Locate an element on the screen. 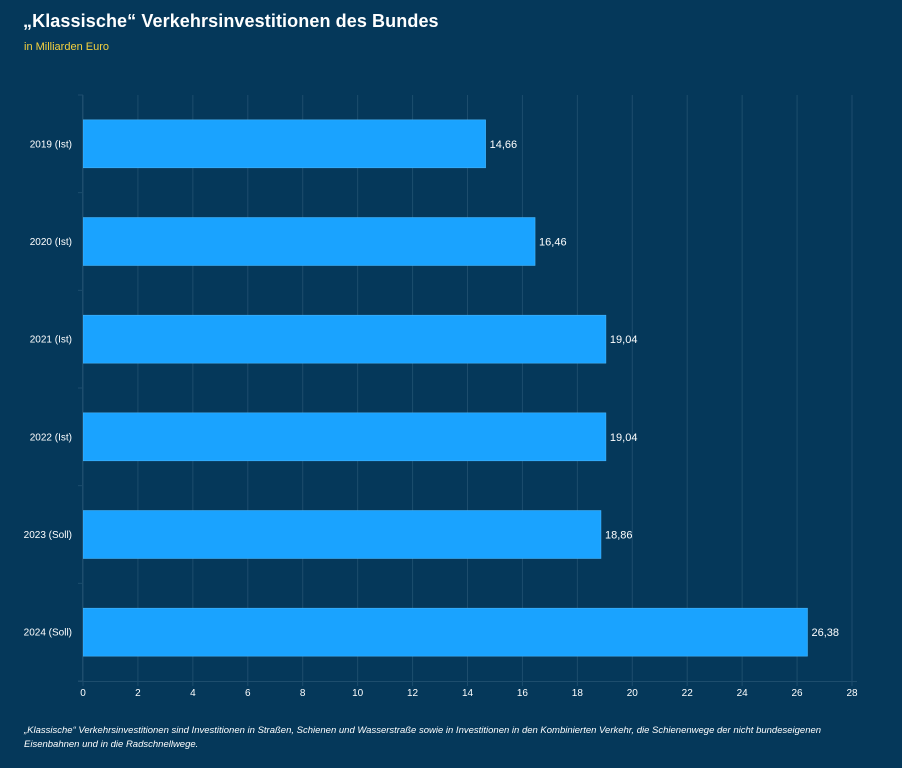 The image size is (902, 768). x-tick-label-10: 20 is located at coordinates (633, 693).